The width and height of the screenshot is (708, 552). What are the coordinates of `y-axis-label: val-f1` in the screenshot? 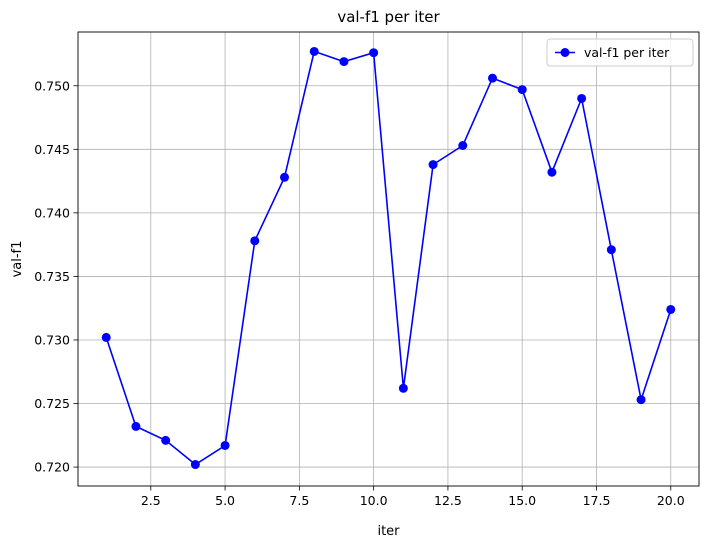 It's located at (17, 259).